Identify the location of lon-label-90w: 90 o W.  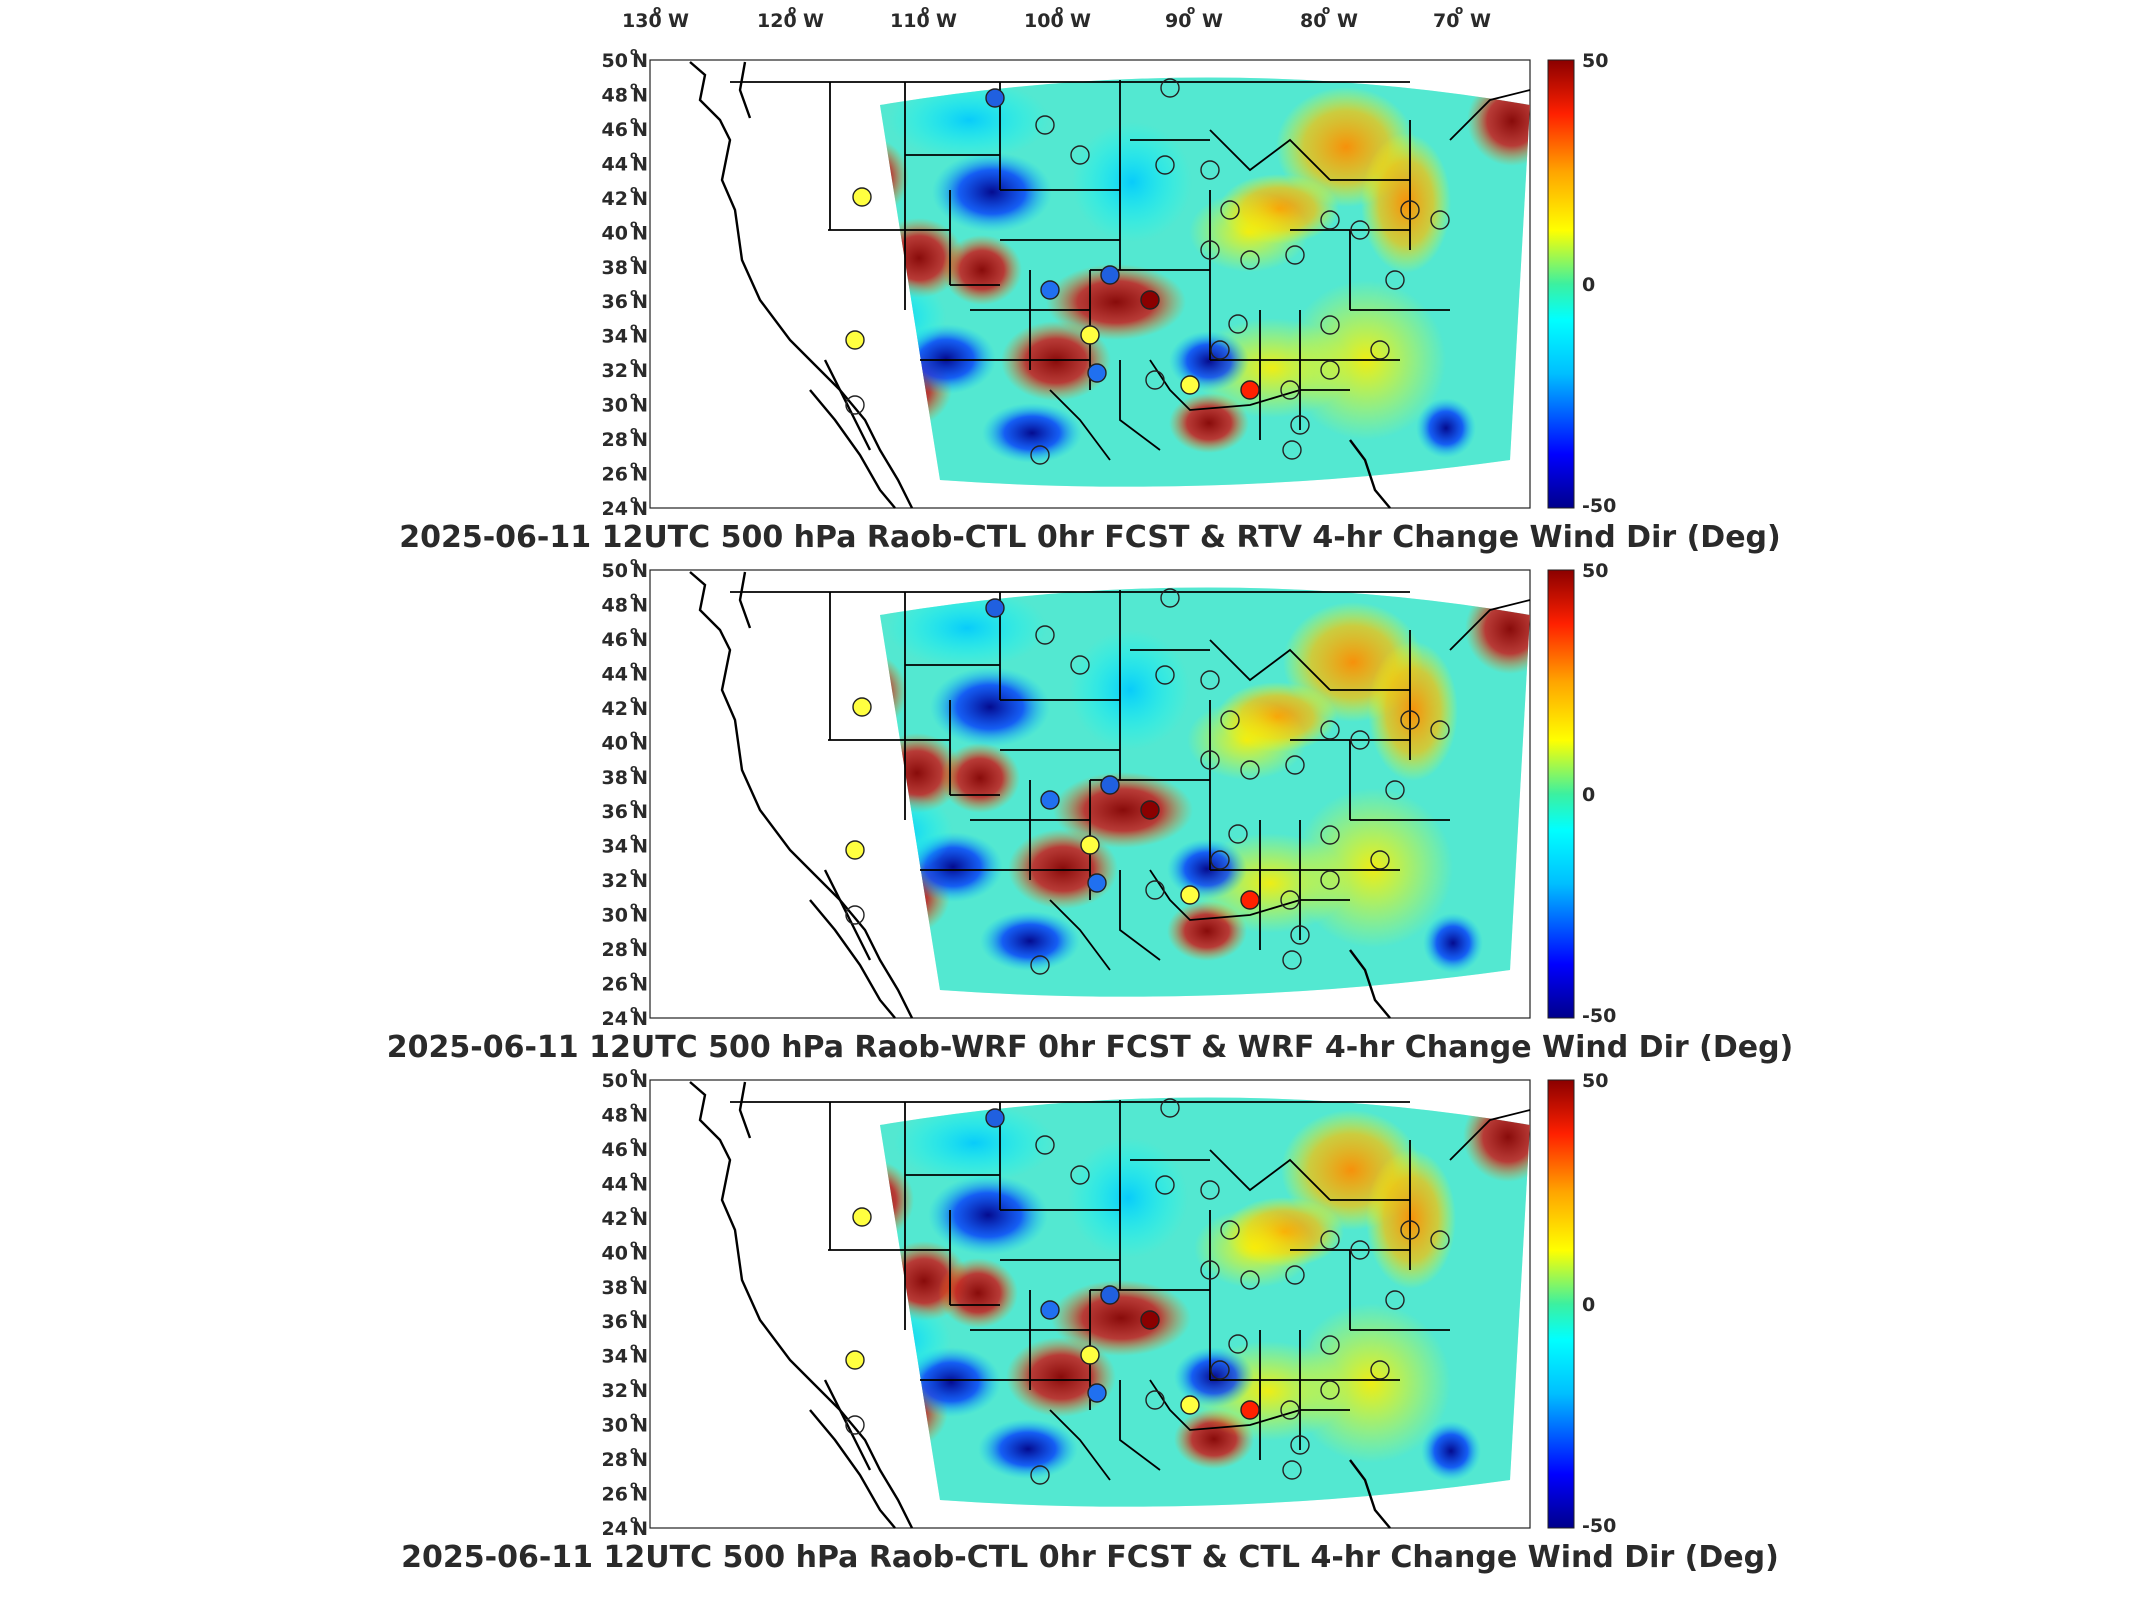
(1194, 17).